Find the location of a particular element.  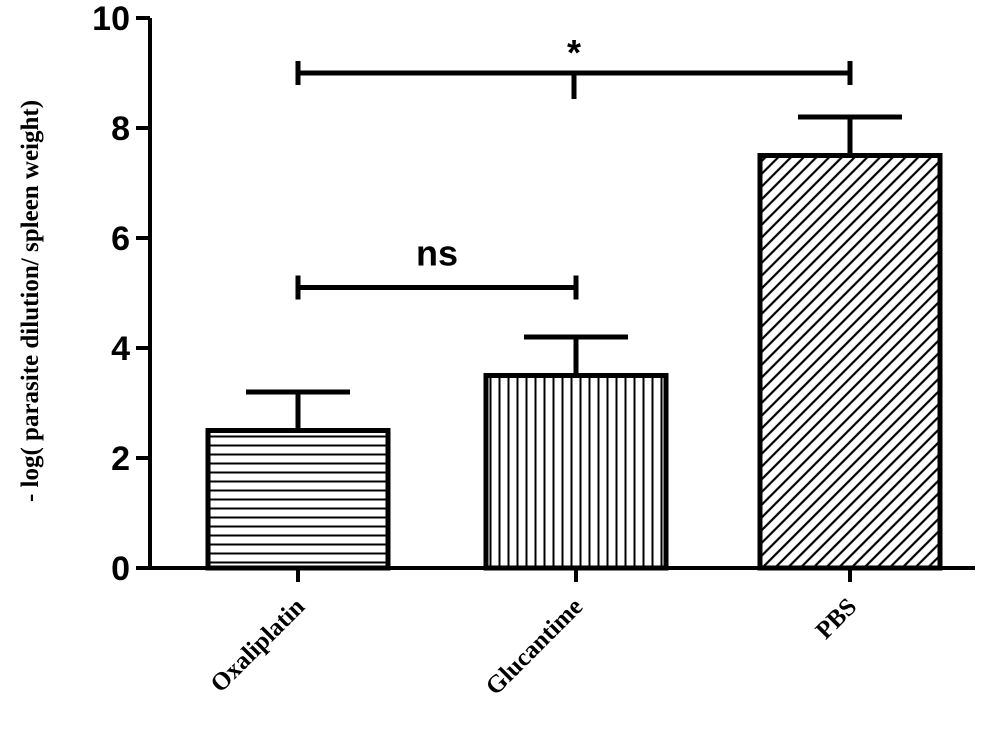

y-tick-label: 2 is located at coordinates (120, 459).